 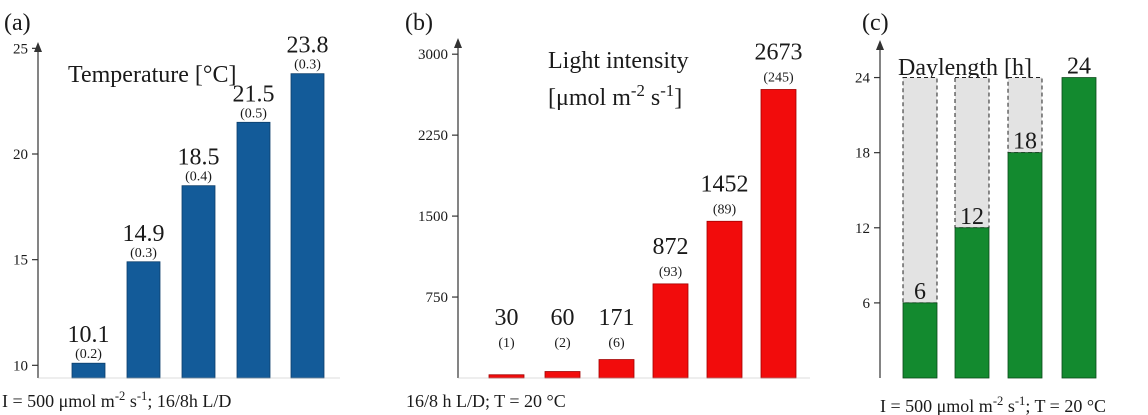 I want to click on footer-b: 16/8 h L/D; T = 20 °C, so click(x=486, y=401).